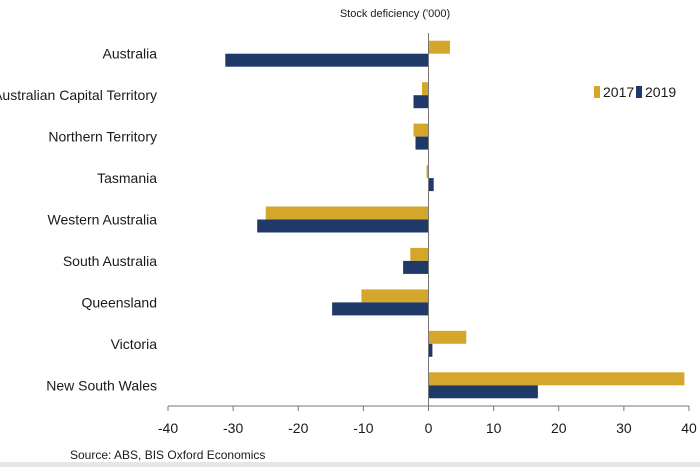 Image resolution: width=700 pixels, height=472 pixels. I want to click on bar-2017-northern-territory, so click(421, 130).